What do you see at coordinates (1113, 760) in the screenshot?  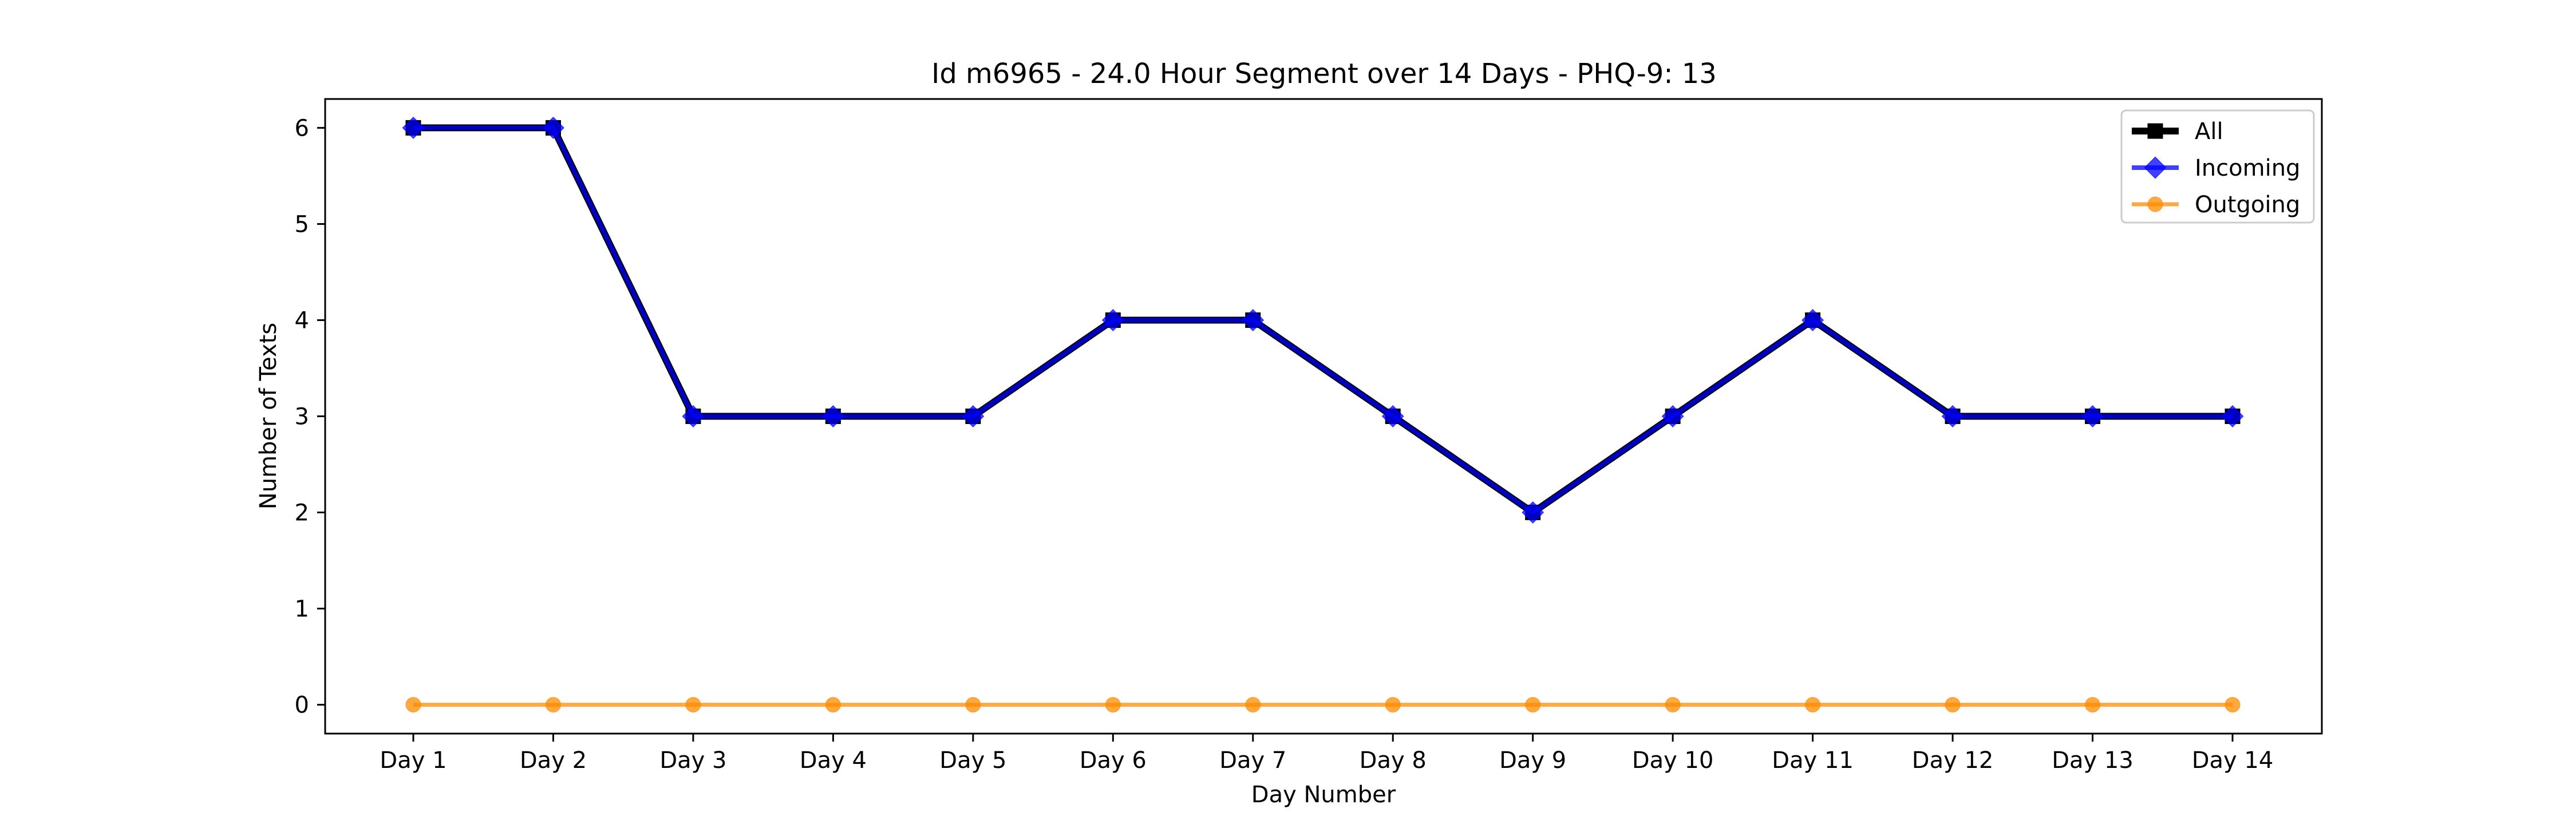 I see `x-tick-label: Day 6` at bounding box center [1113, 760].